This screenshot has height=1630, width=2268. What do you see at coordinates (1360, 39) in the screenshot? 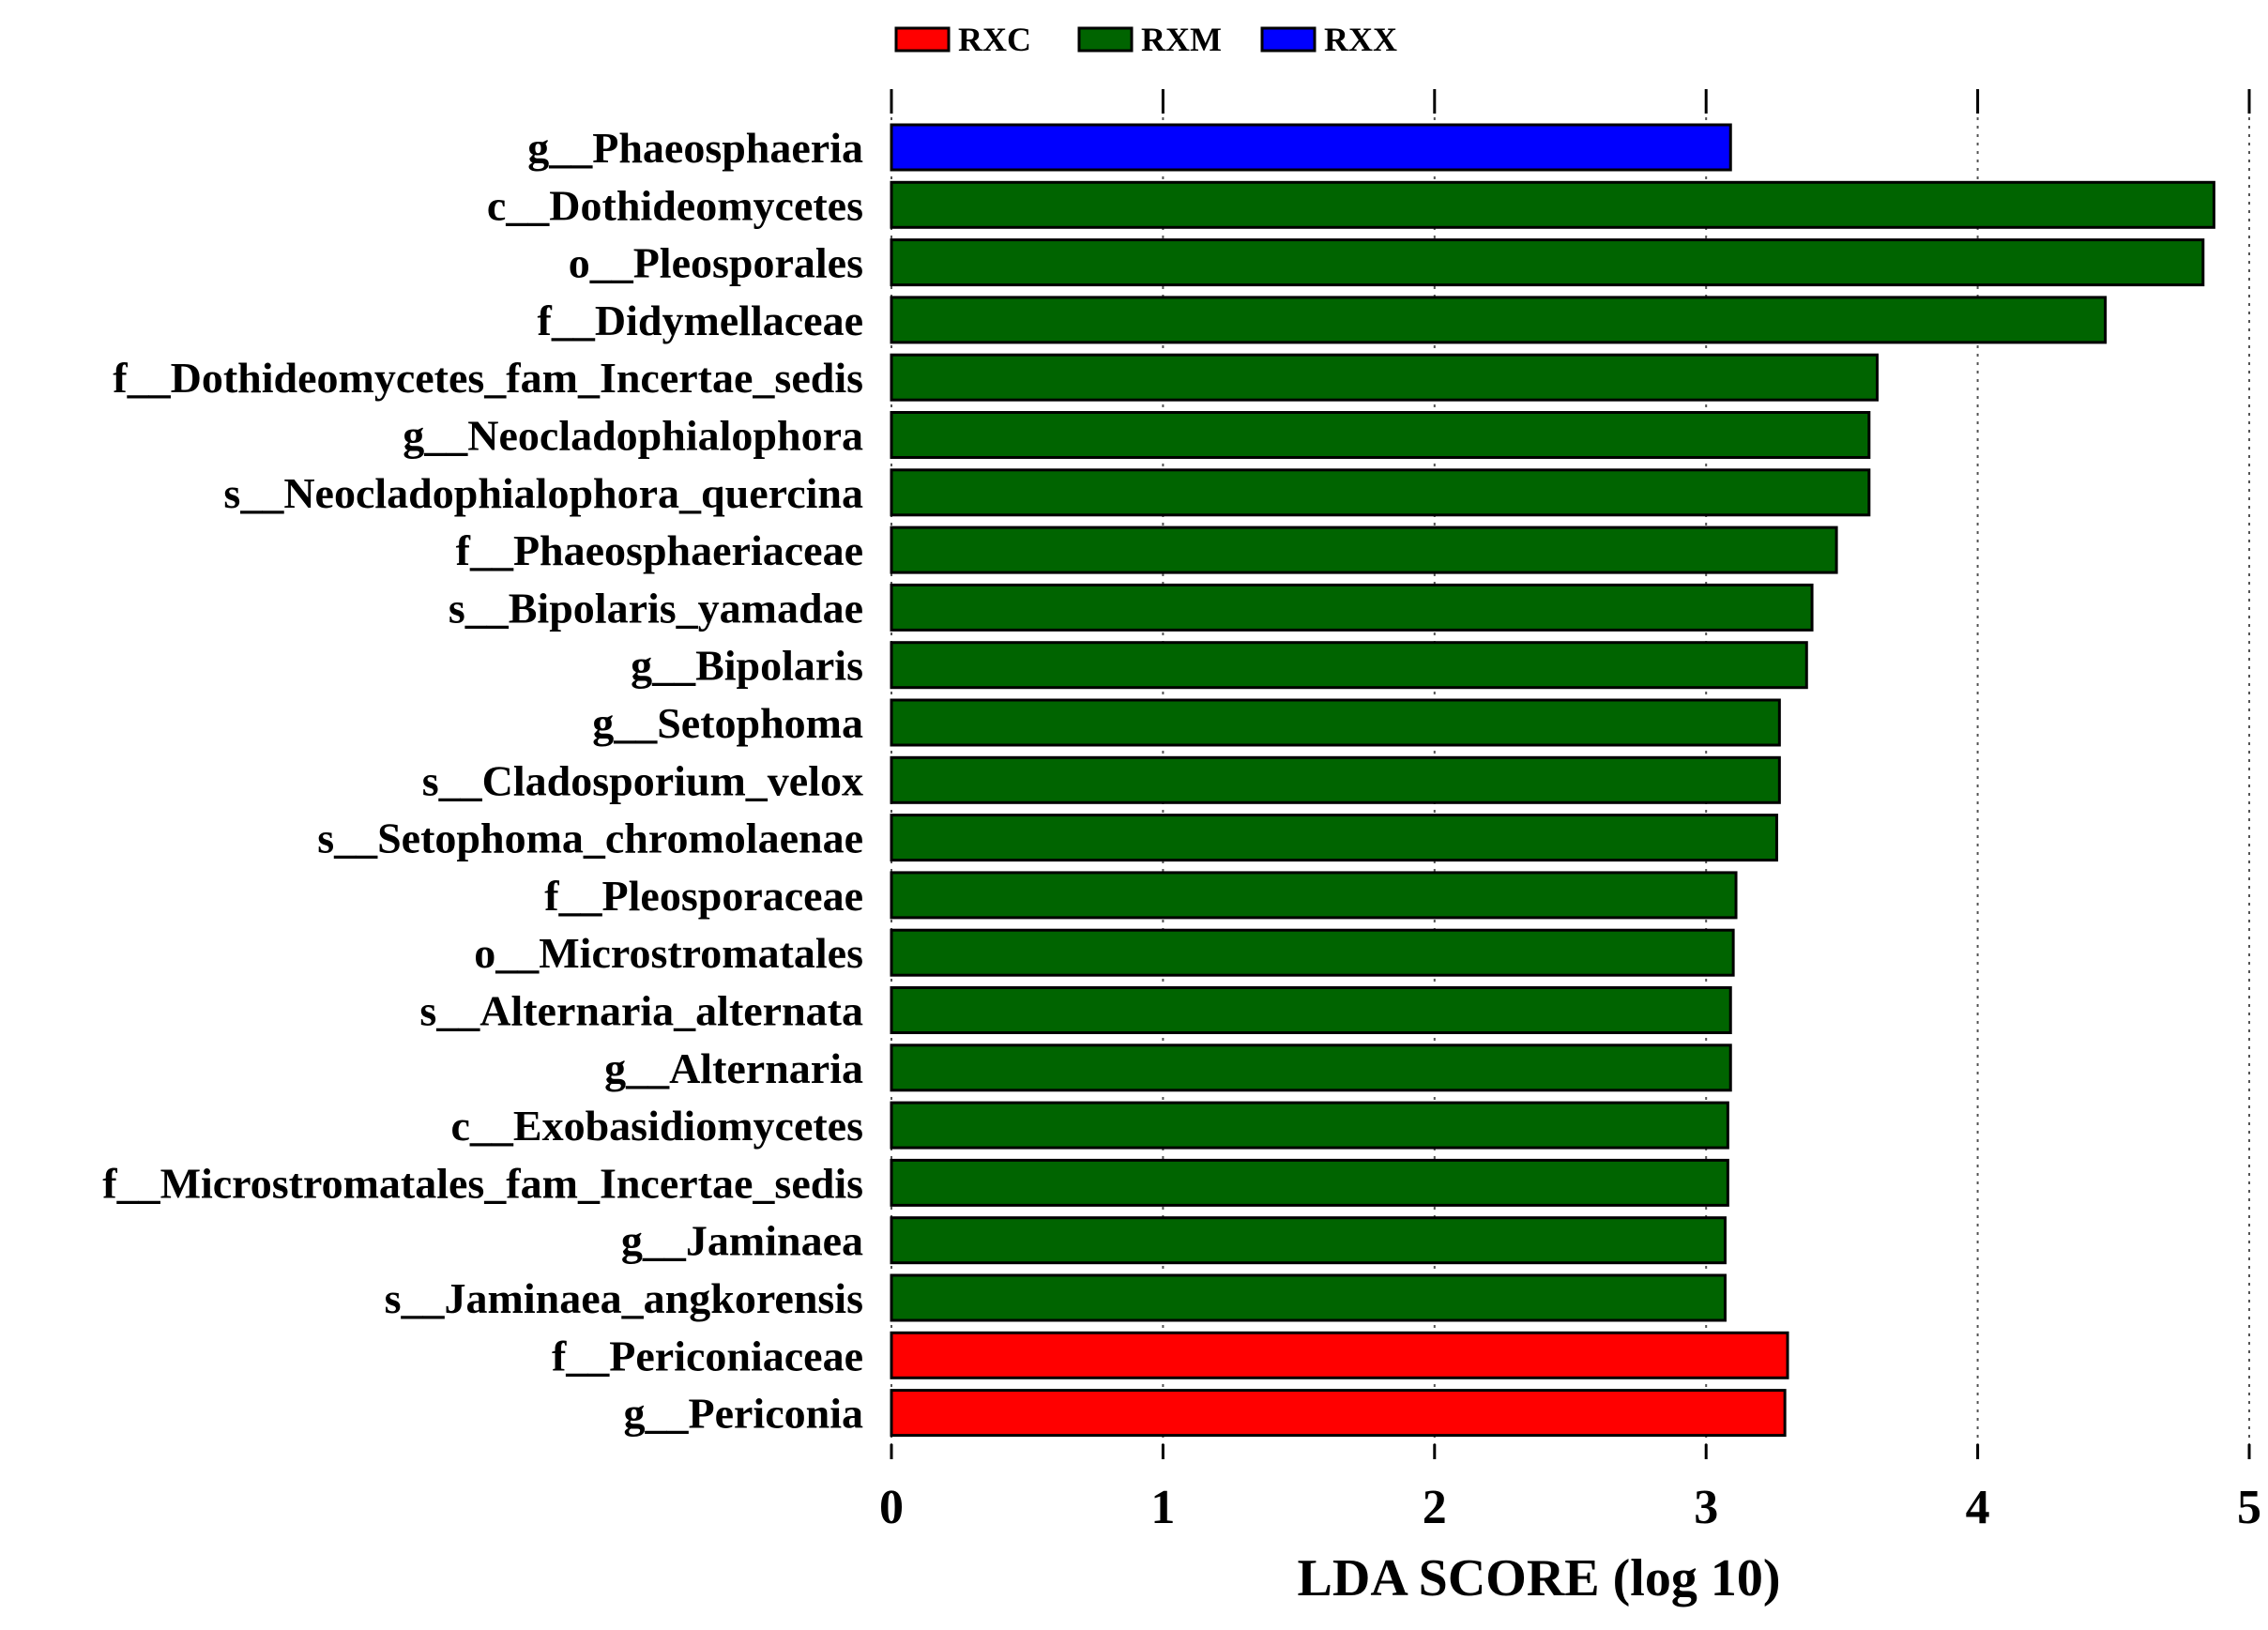
I see `legend-label-rxx: RXX` at bounding box center [1360, 39].